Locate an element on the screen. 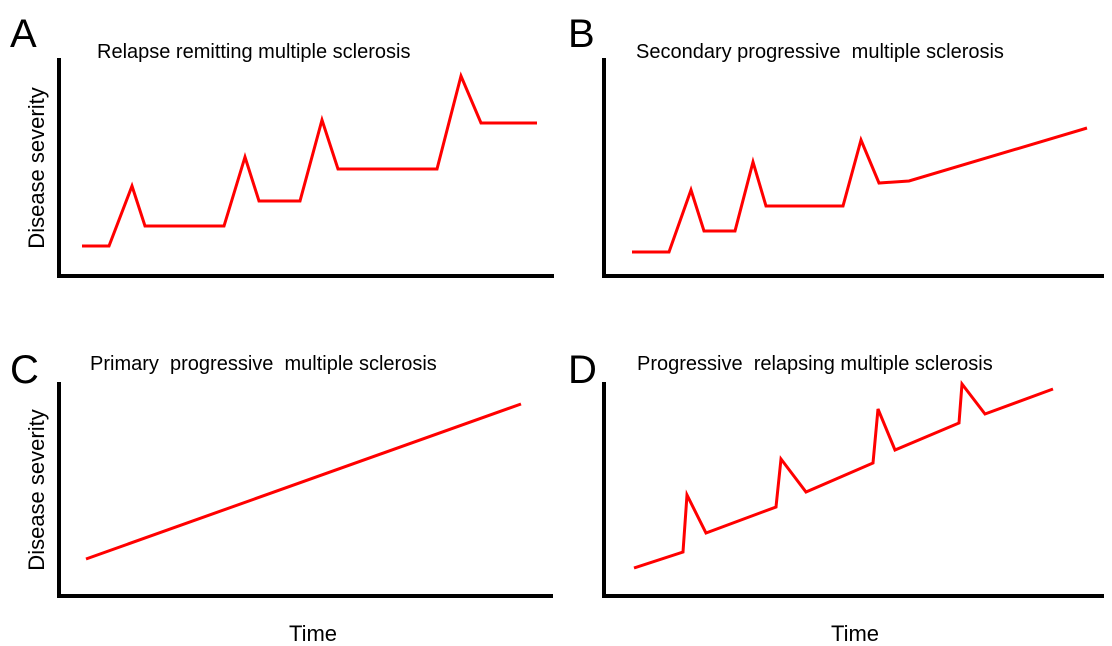  panel-d-x-axis-label: Time is located at coordinates (855, 633).